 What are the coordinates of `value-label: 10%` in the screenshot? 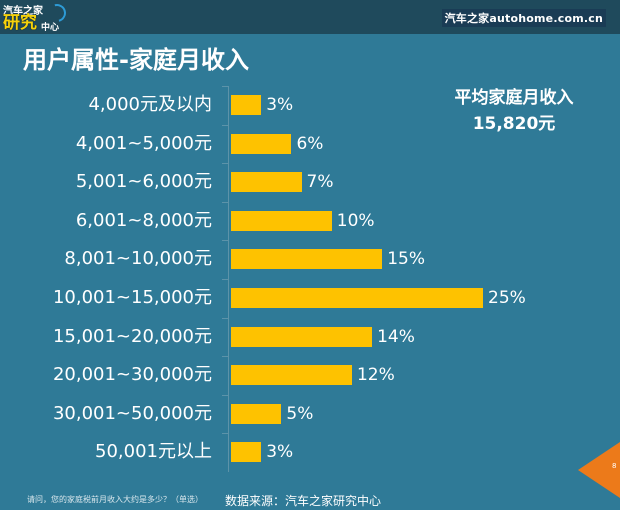 It's located at (355, 220).